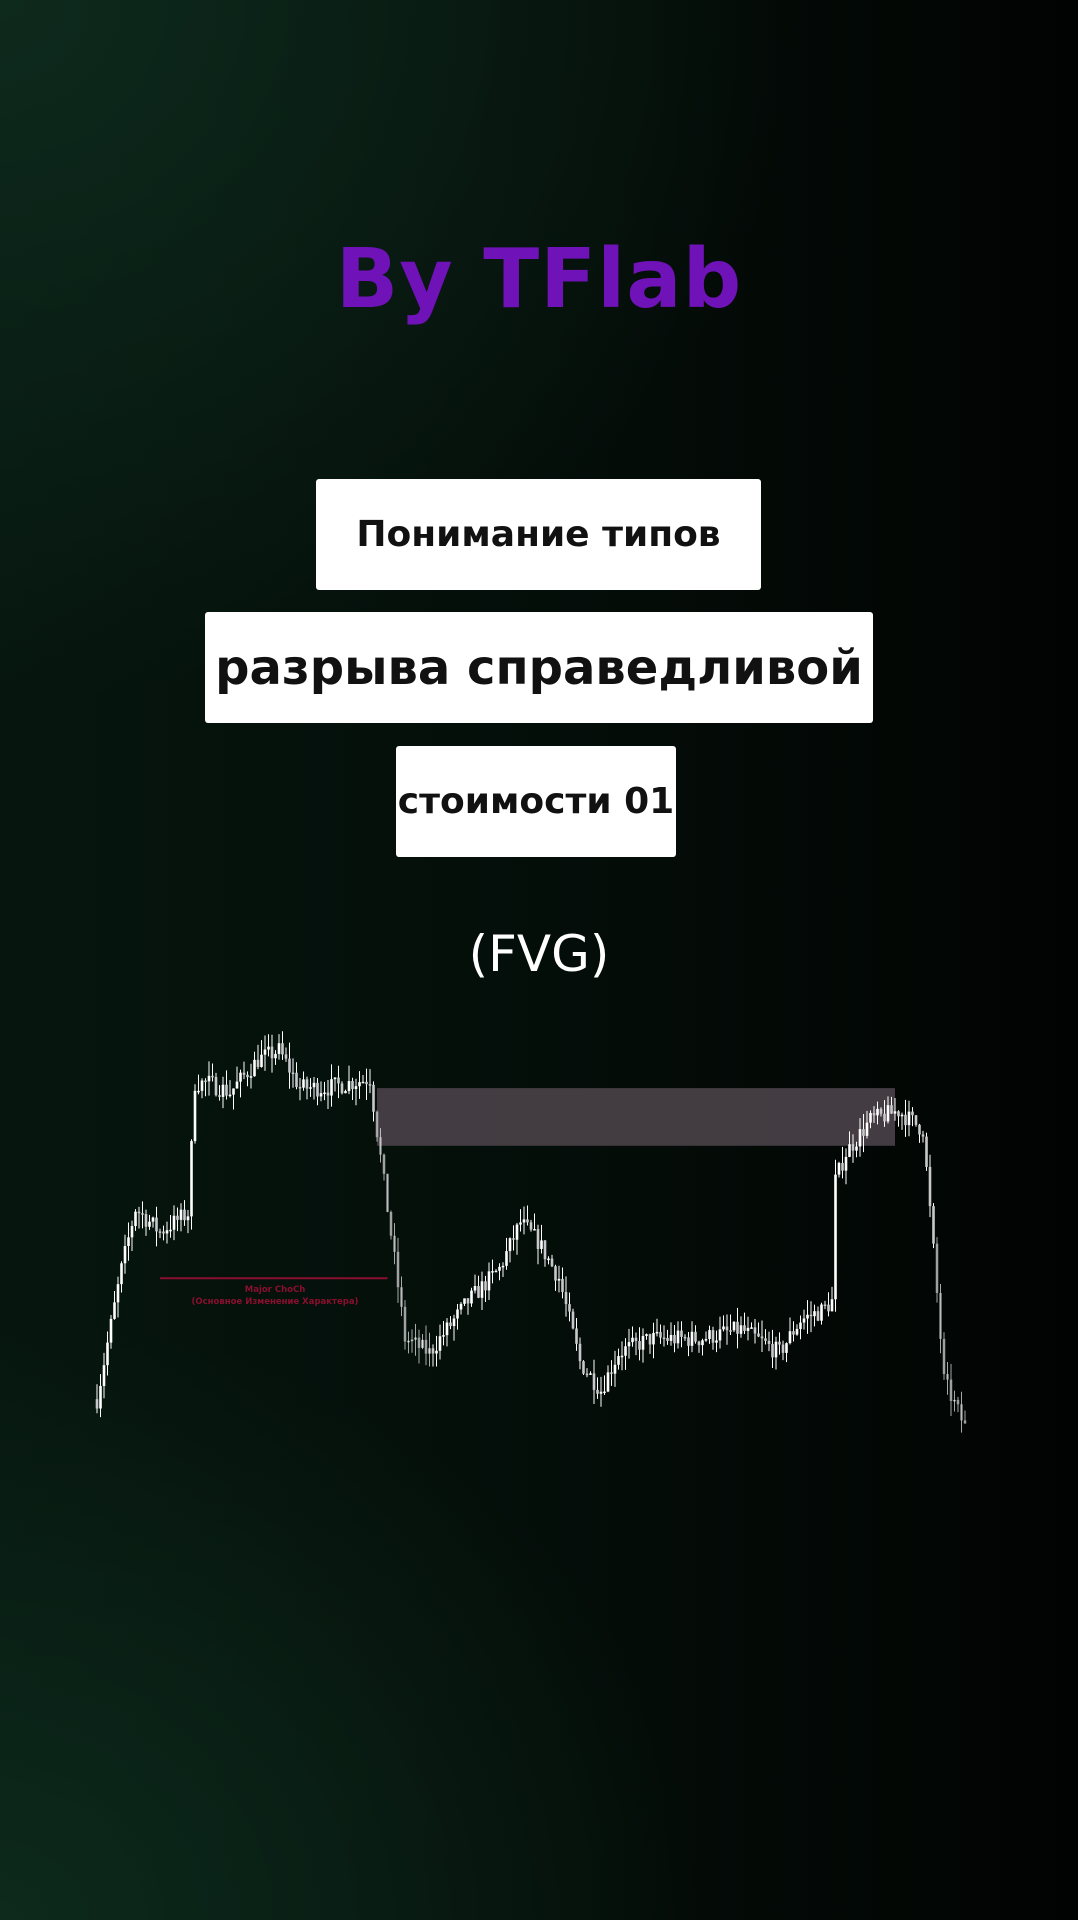 The width and height of the screenshot is (1078, 1920). Describe the element at coordinates (536, 801) in the screenshot. I see `title-line-3-text: стоимости 01` at that location.